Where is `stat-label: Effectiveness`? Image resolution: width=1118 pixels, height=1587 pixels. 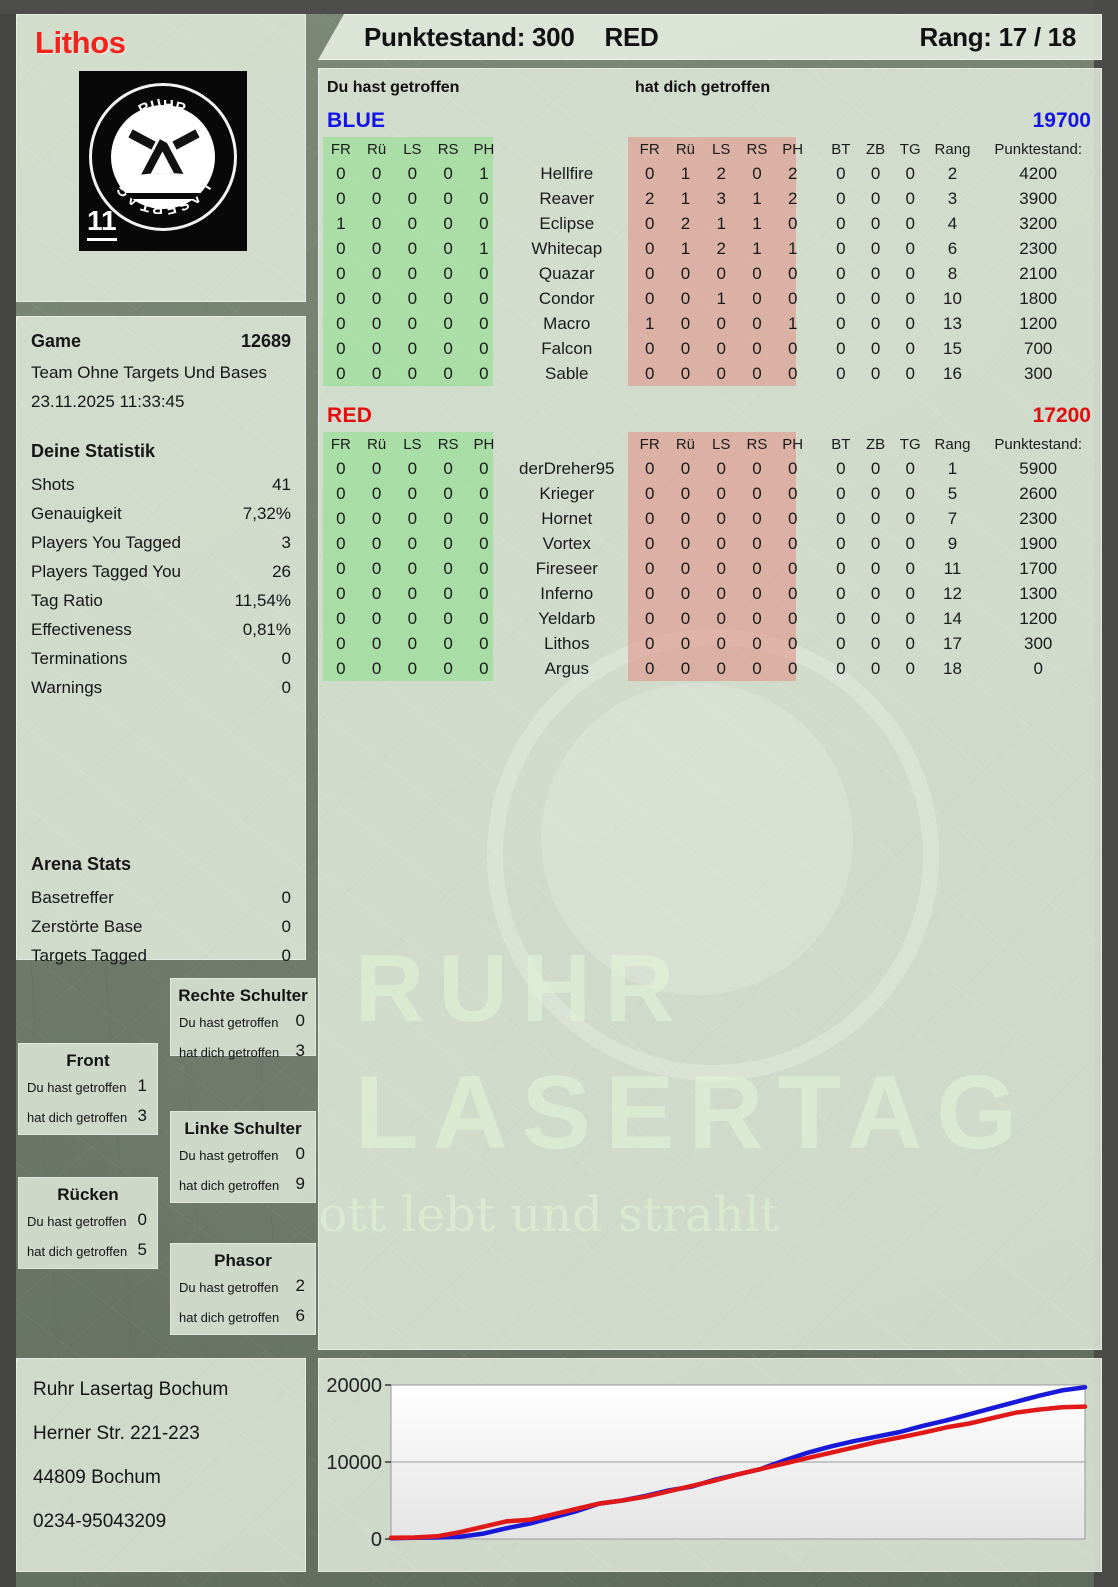 stat-label: Effectiveness is located at coordinates (81, 629).